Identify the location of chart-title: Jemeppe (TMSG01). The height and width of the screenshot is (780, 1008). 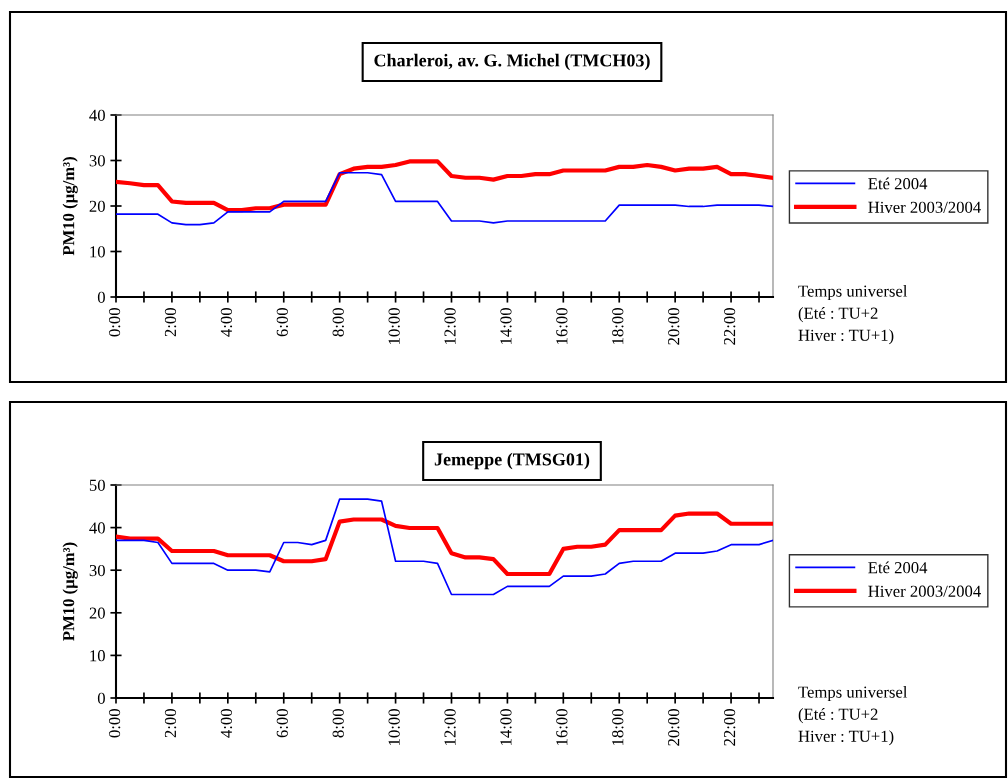
(512, 461).